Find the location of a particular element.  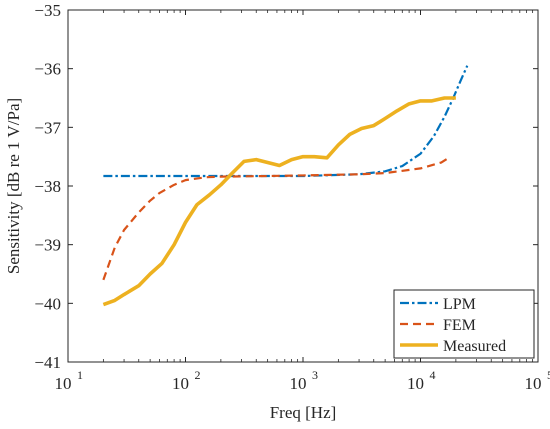

x-tick-exponent: 4 is located at coordinates (433, 375).